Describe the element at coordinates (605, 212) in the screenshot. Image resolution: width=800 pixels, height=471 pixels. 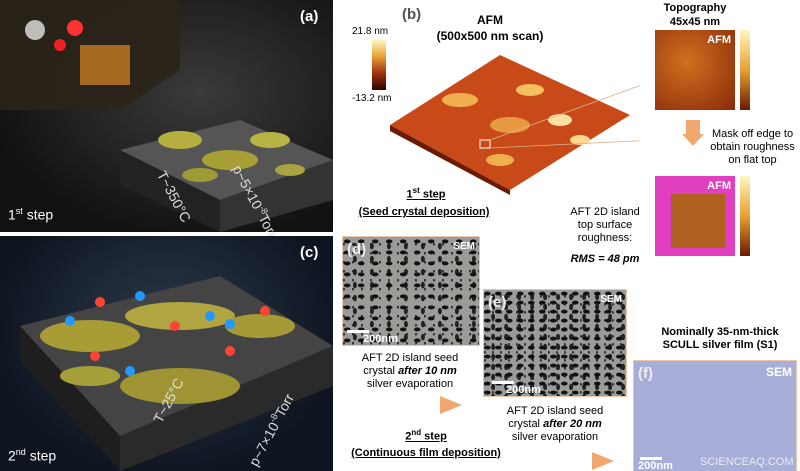
I see `note-line: AFT 2D island` at that location.